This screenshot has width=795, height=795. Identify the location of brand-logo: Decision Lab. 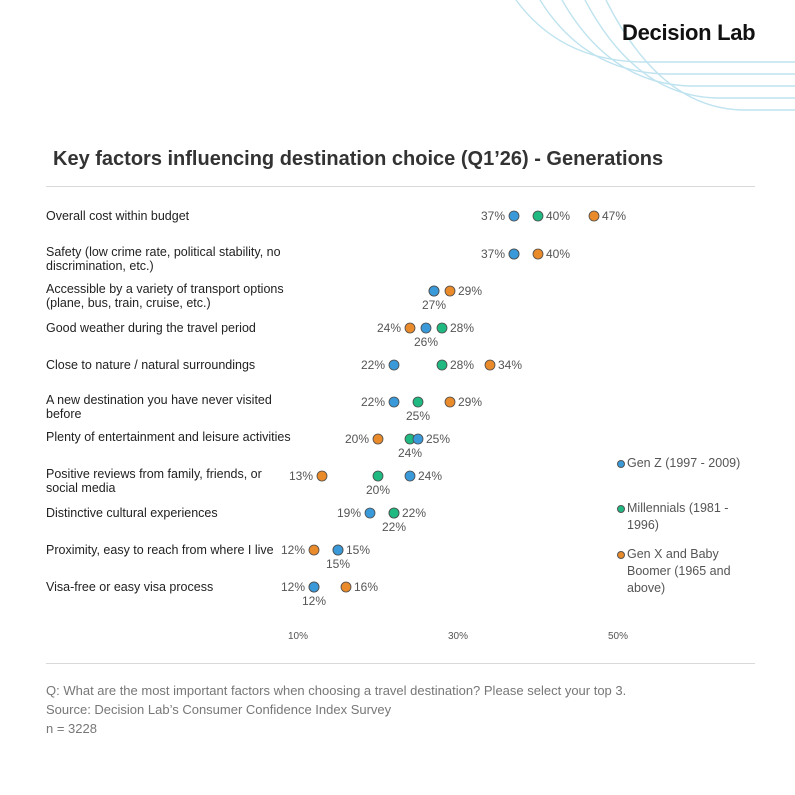
(689, 32).